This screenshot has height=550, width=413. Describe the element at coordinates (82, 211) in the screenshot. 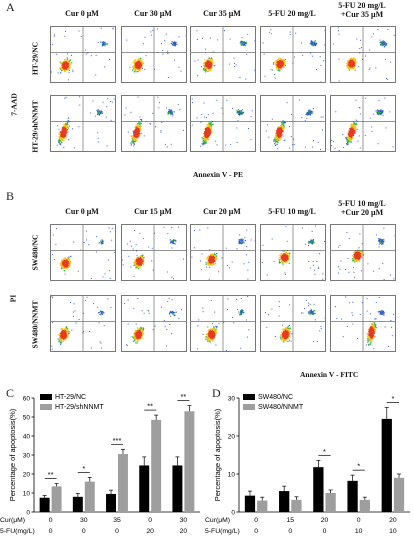

I see `b-condition-title-1: Cur 0 μM` at that location.